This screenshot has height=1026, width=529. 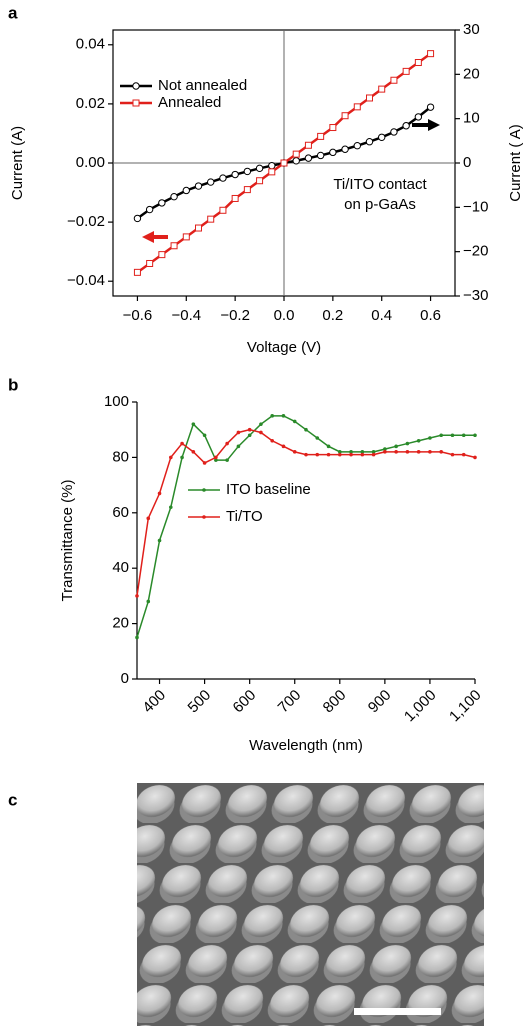 I want to click on x-tick-label: 0.4, so click(x=381, y=315).